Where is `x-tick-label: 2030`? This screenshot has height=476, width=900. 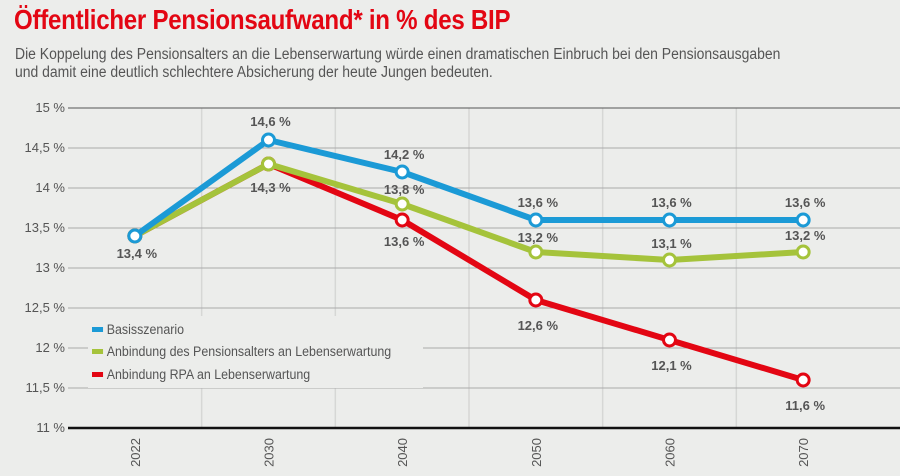 x-tick-label: 2030 is located at coordinates (269, 452).